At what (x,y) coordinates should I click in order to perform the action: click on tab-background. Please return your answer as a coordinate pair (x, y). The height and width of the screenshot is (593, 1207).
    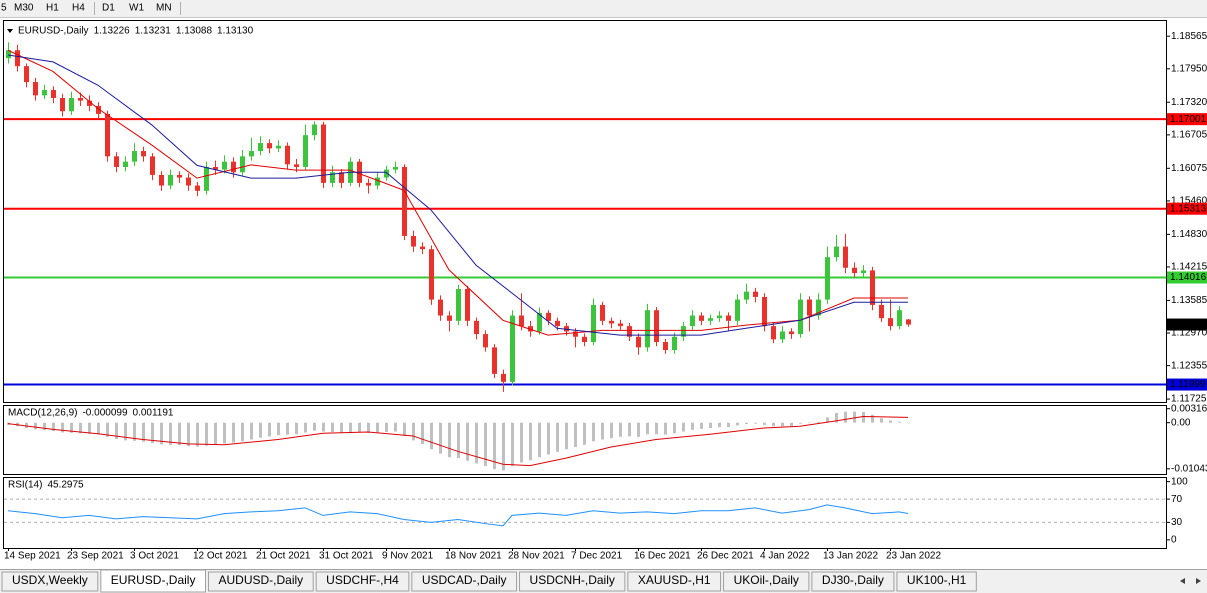
    Looking at the image, I should click on (153, 581).